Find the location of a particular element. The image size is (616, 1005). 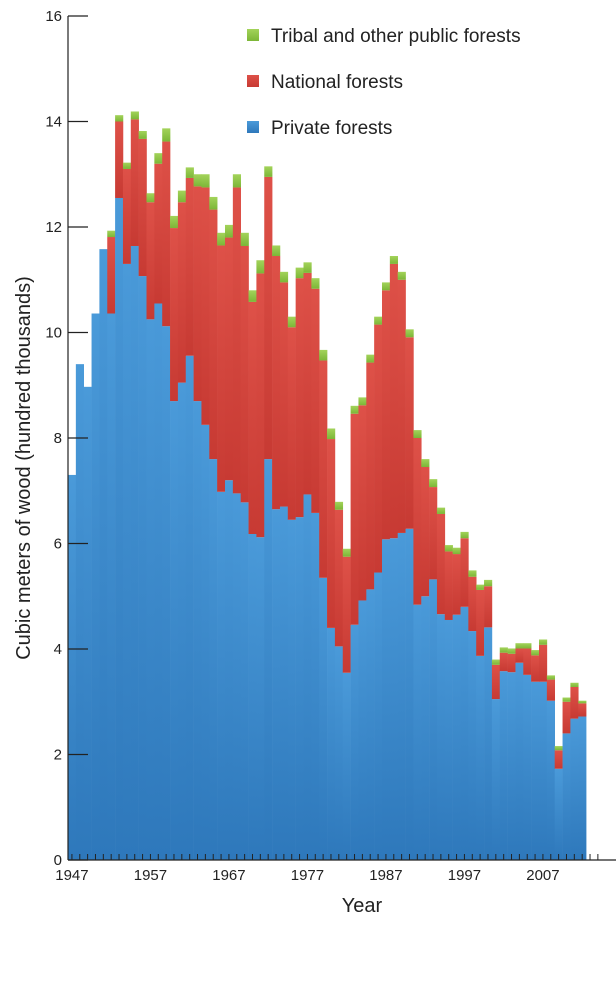

bar-national-1991 is located at coordinates (417, 521).